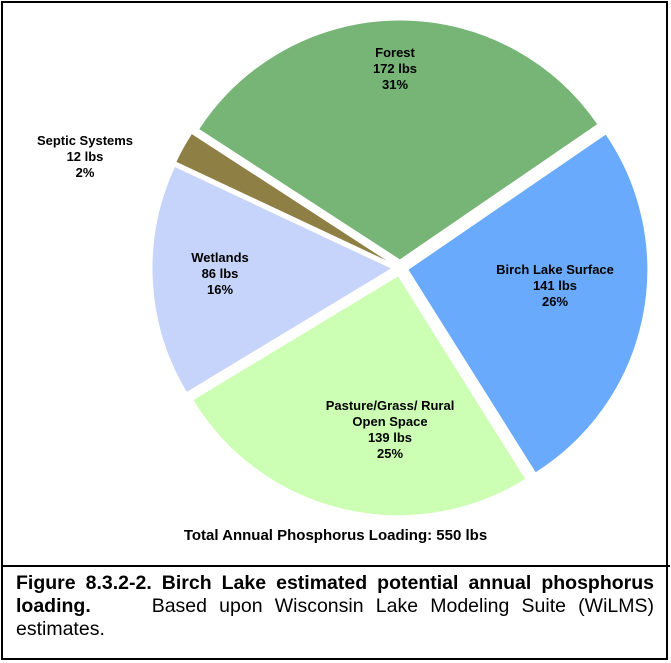 The height and width of the screenshot is (663, 671). Describe the element at coordinates (390, 413) in the screenshot. I see `category-label: Pasture/Grass/ Rural Open Space` at that location.